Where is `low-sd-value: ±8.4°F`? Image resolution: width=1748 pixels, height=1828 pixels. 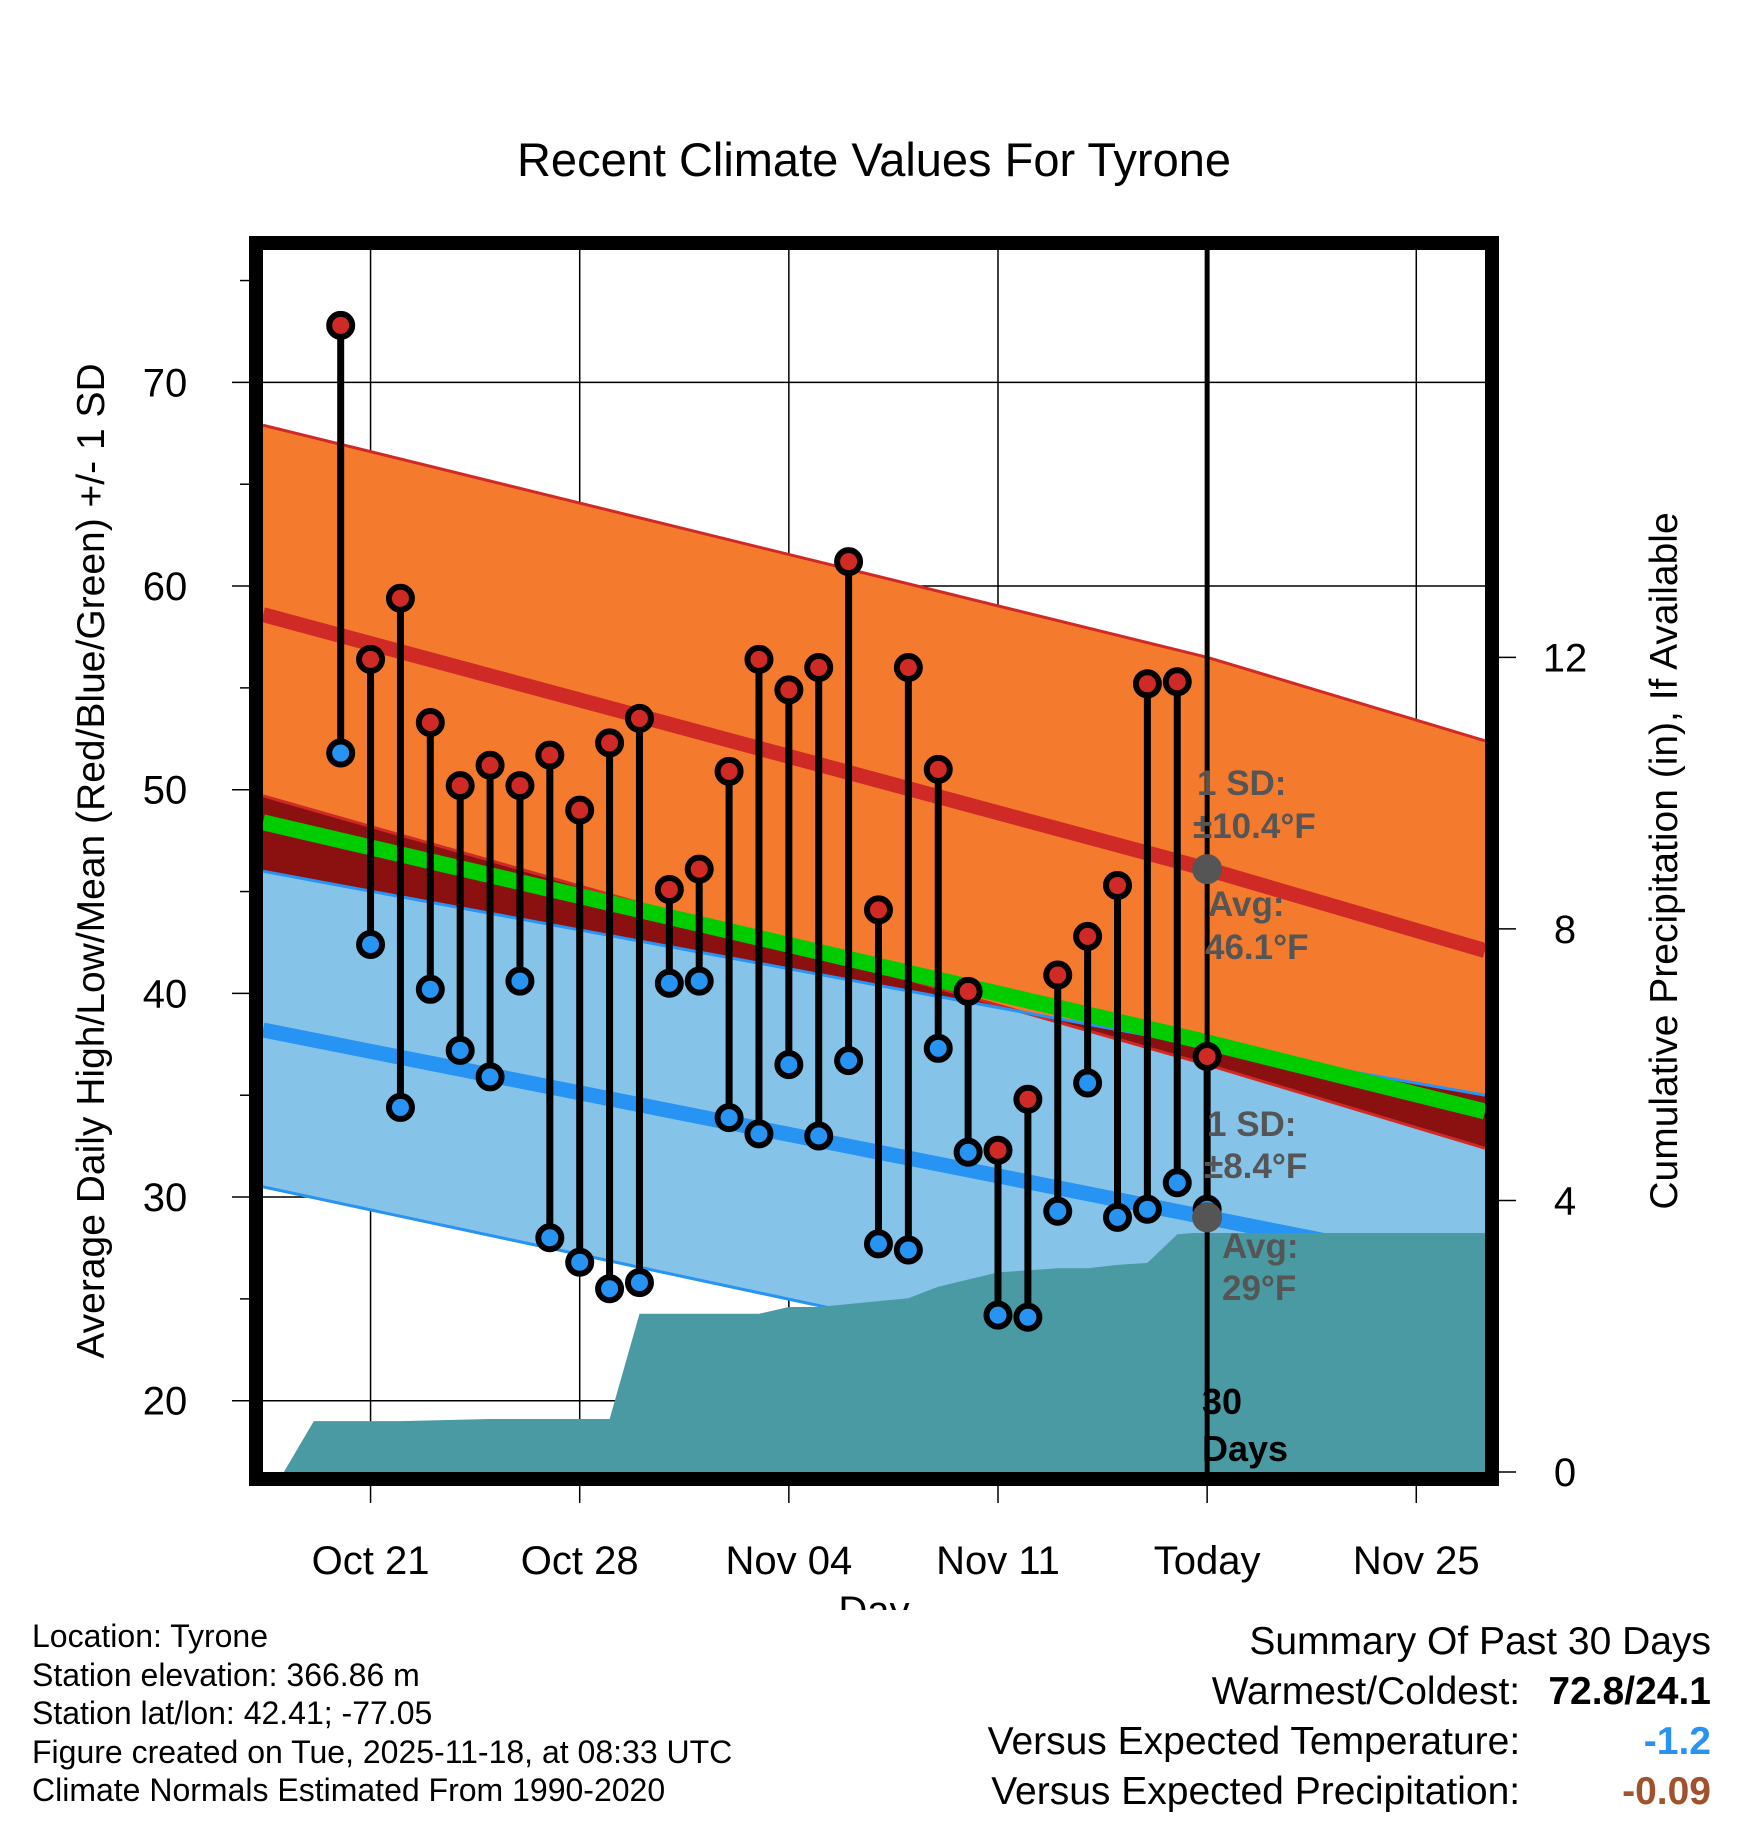 low-sd-value: ±8.4°F is located at coordinates (1255, 1166).